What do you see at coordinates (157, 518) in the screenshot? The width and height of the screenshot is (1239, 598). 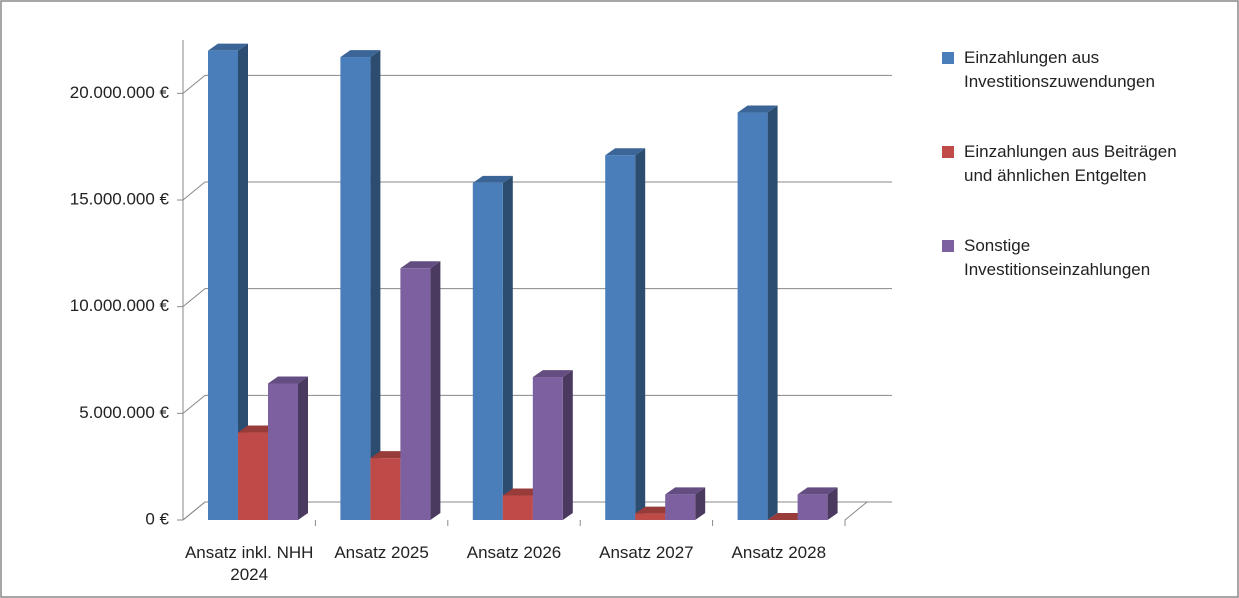 I see `y-tick-label: 0 €` at bounding box center [157, 518].